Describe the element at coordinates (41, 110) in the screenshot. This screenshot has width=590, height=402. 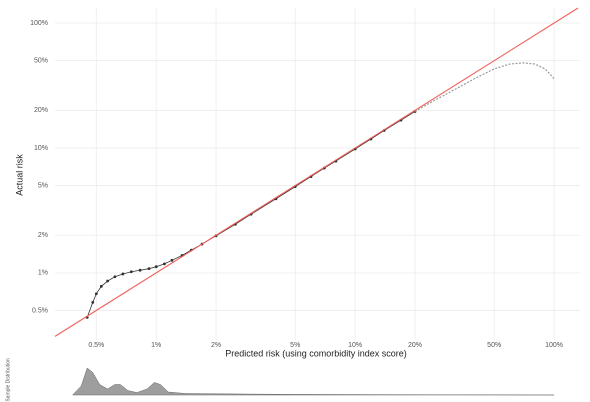
I see `y-tick-label: 20%` at that location.